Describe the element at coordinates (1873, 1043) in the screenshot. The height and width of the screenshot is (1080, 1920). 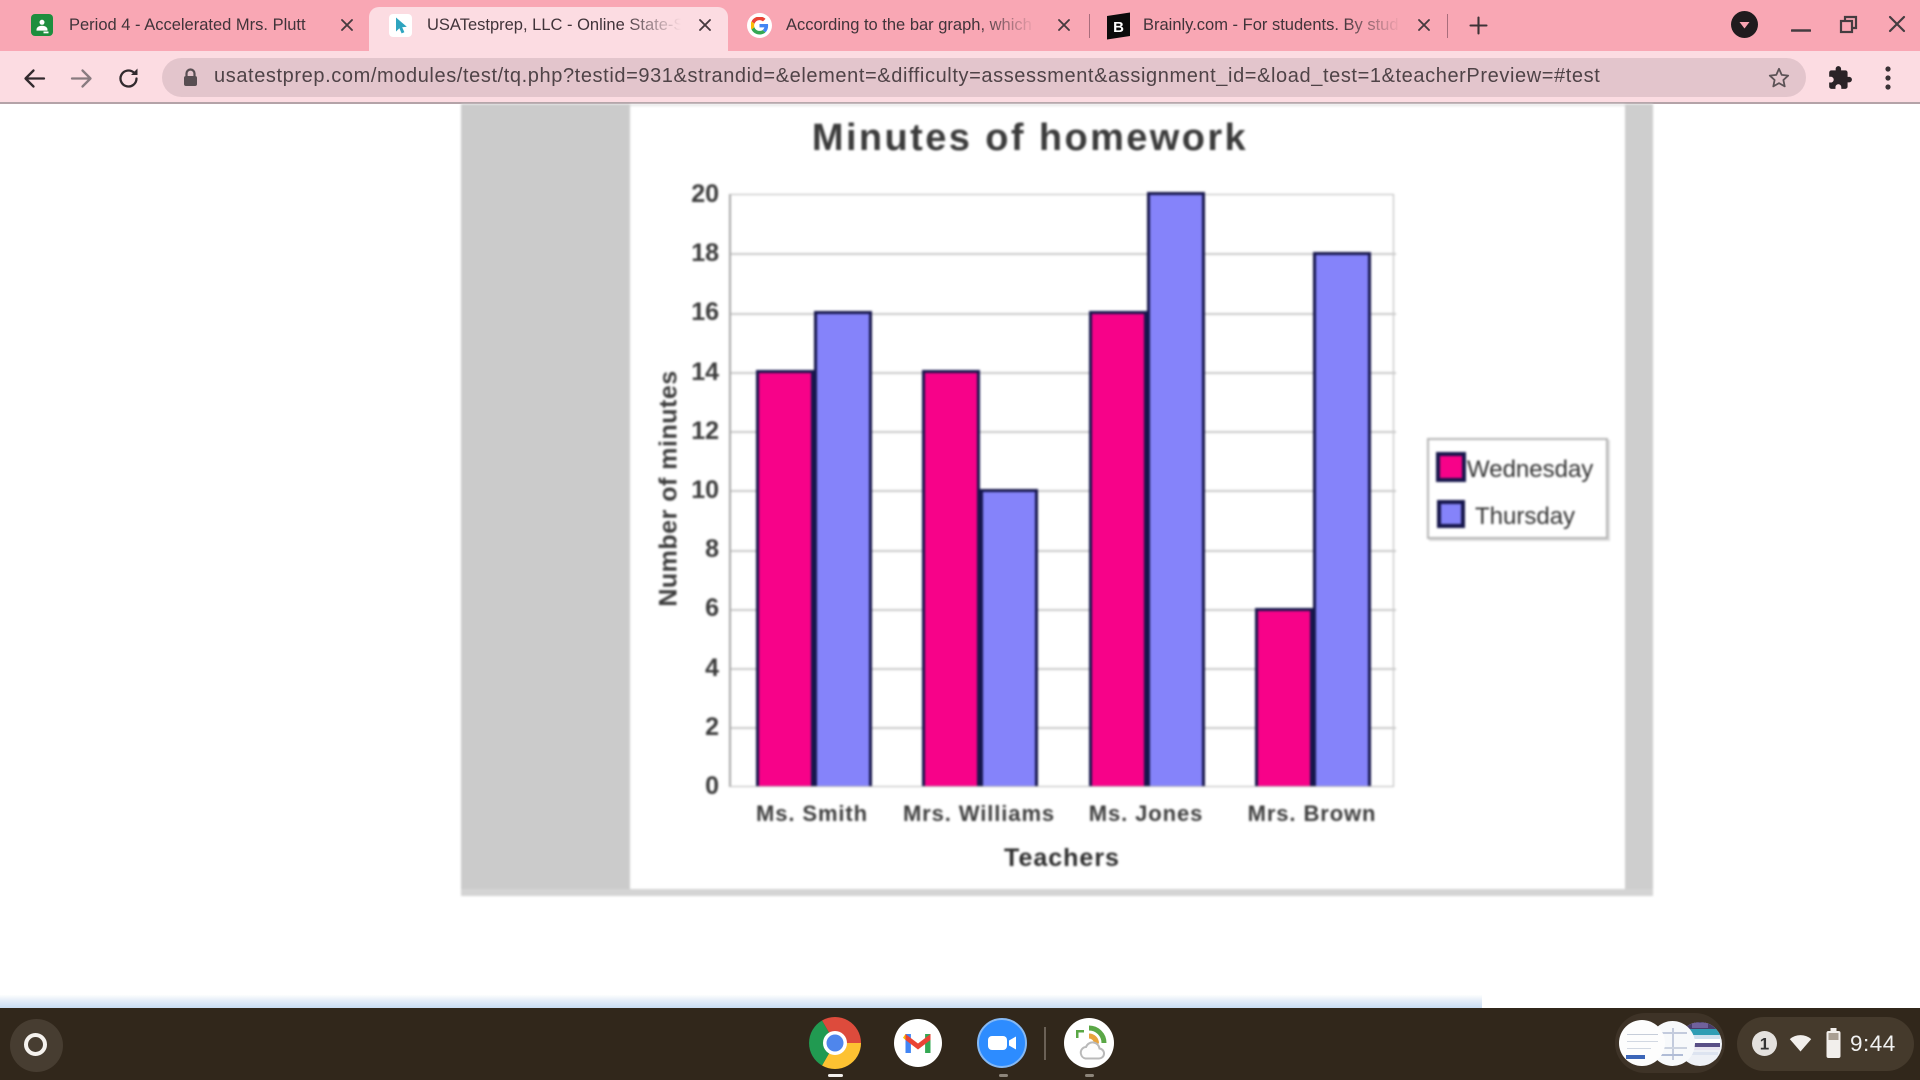
I see `svg-text: 9:44` at that location.